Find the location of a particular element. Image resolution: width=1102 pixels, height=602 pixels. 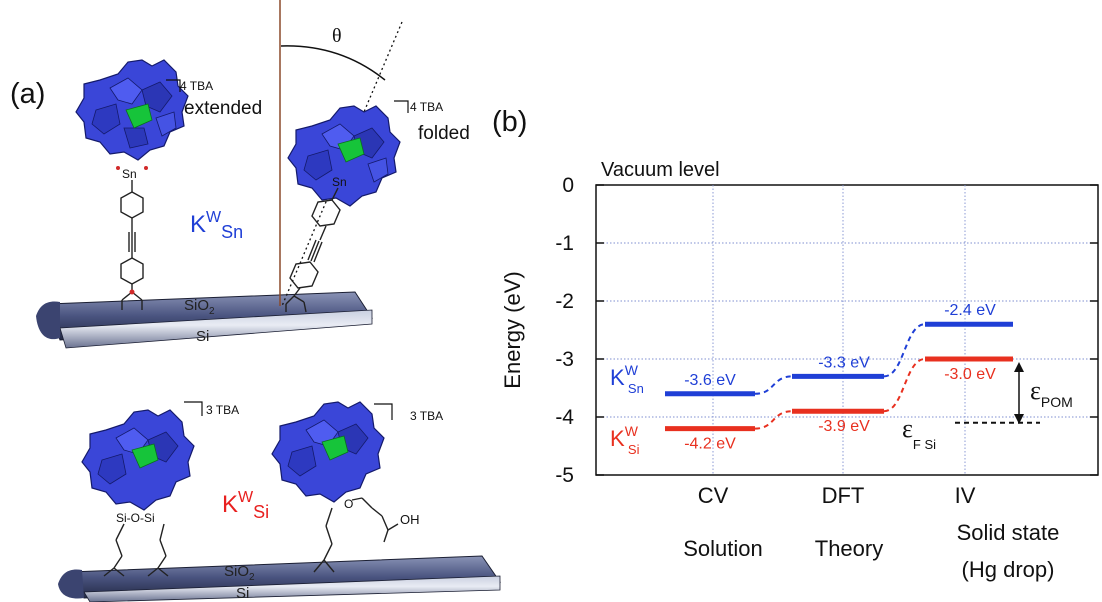

panel-b-label: (b) is located at coordinates (509, 122).